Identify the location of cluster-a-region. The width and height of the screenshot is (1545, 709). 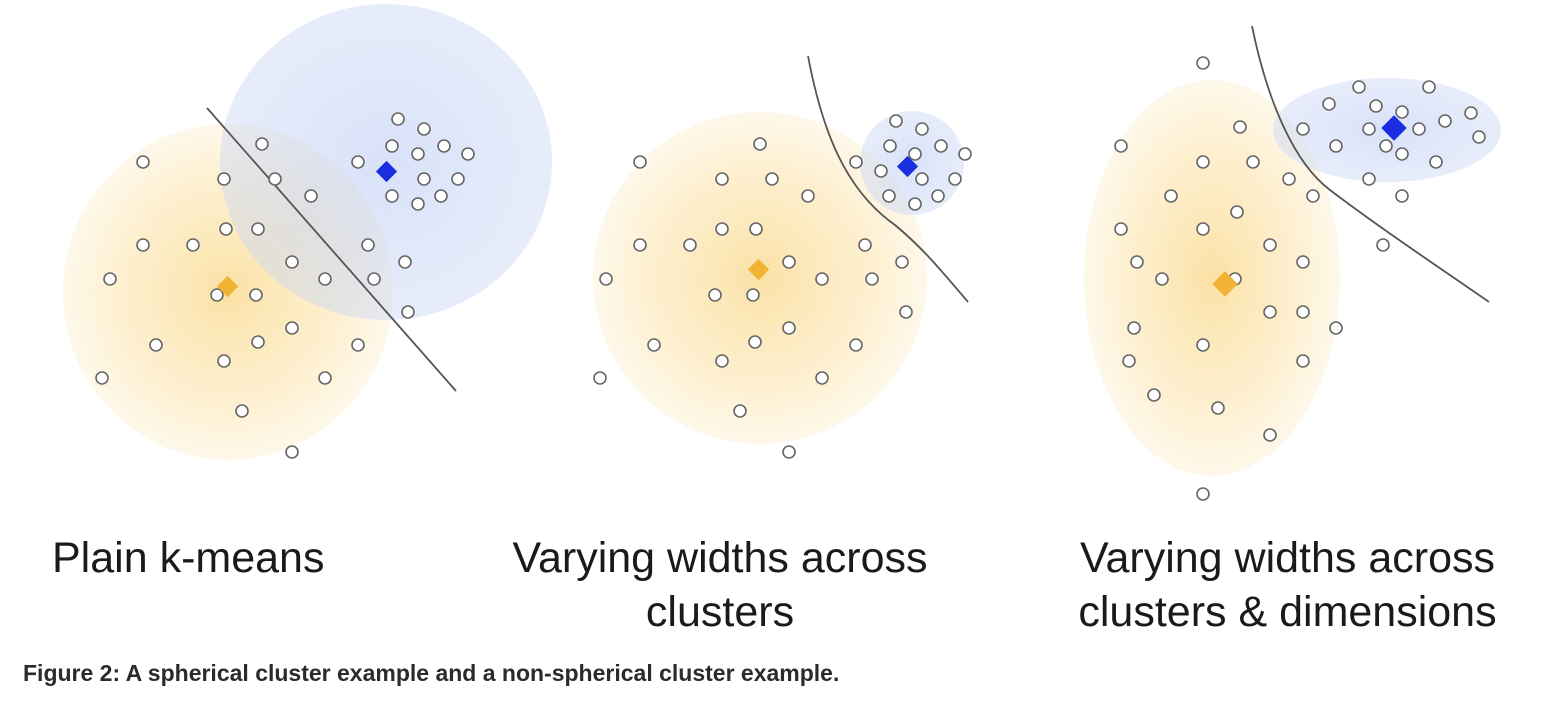
(1212, 278).